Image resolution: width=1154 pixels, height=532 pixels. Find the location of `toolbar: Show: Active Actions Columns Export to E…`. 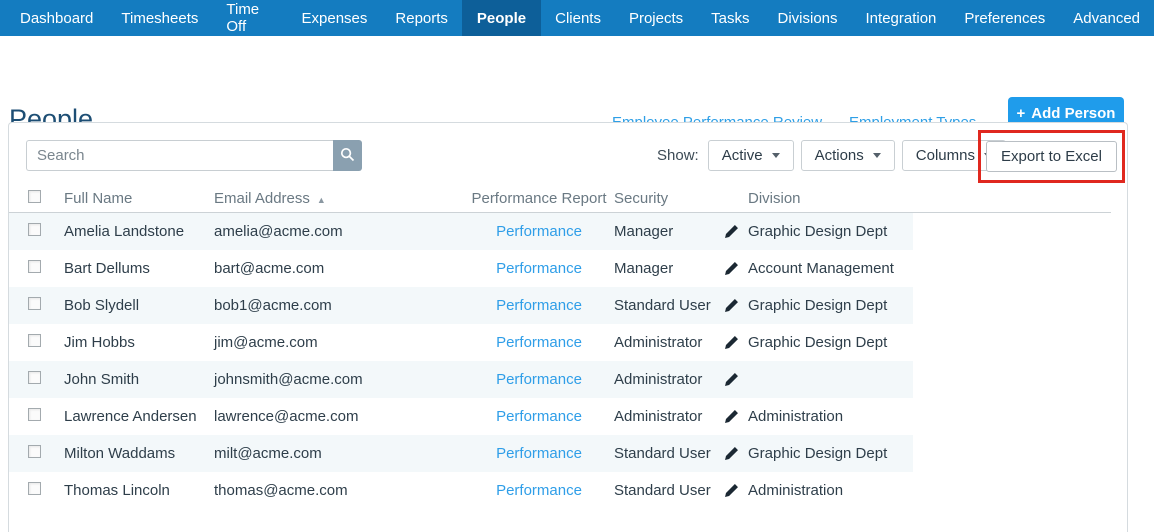

toolbar: Show: Active Actions Columns Export to E… is located at coordinates (568, 153).